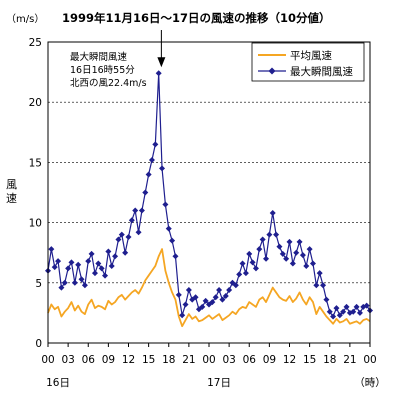 The height and width of the screenshot is (400, 400). What do you see at coordinates (309, 360) in the screenshot?
I see `x-tick-label: 15` at bounding box center [309, 360].